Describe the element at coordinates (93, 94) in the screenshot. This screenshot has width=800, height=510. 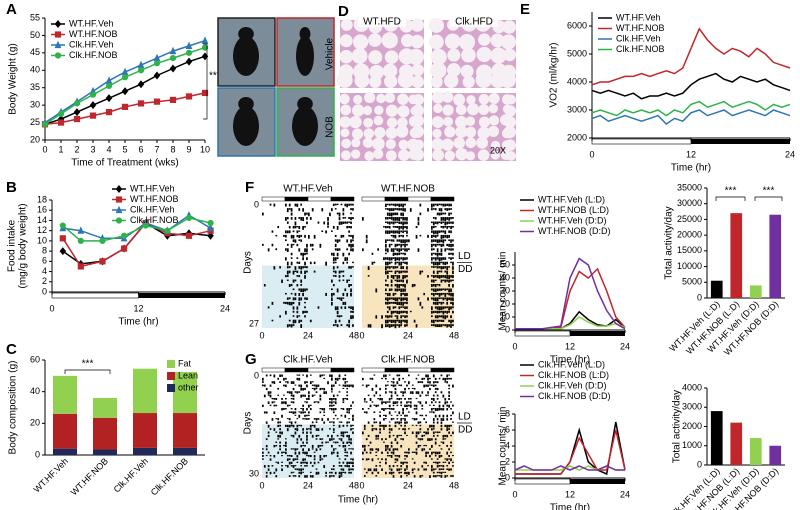
I see `marker` at that location.